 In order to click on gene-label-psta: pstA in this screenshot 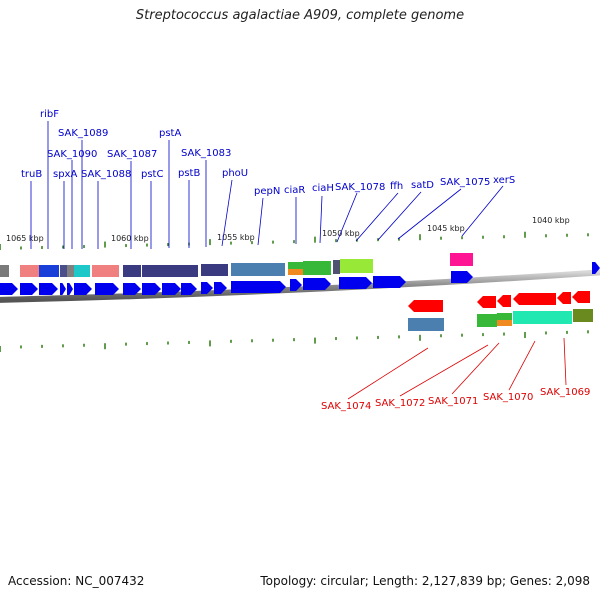, I will do `click(170, 133)`.